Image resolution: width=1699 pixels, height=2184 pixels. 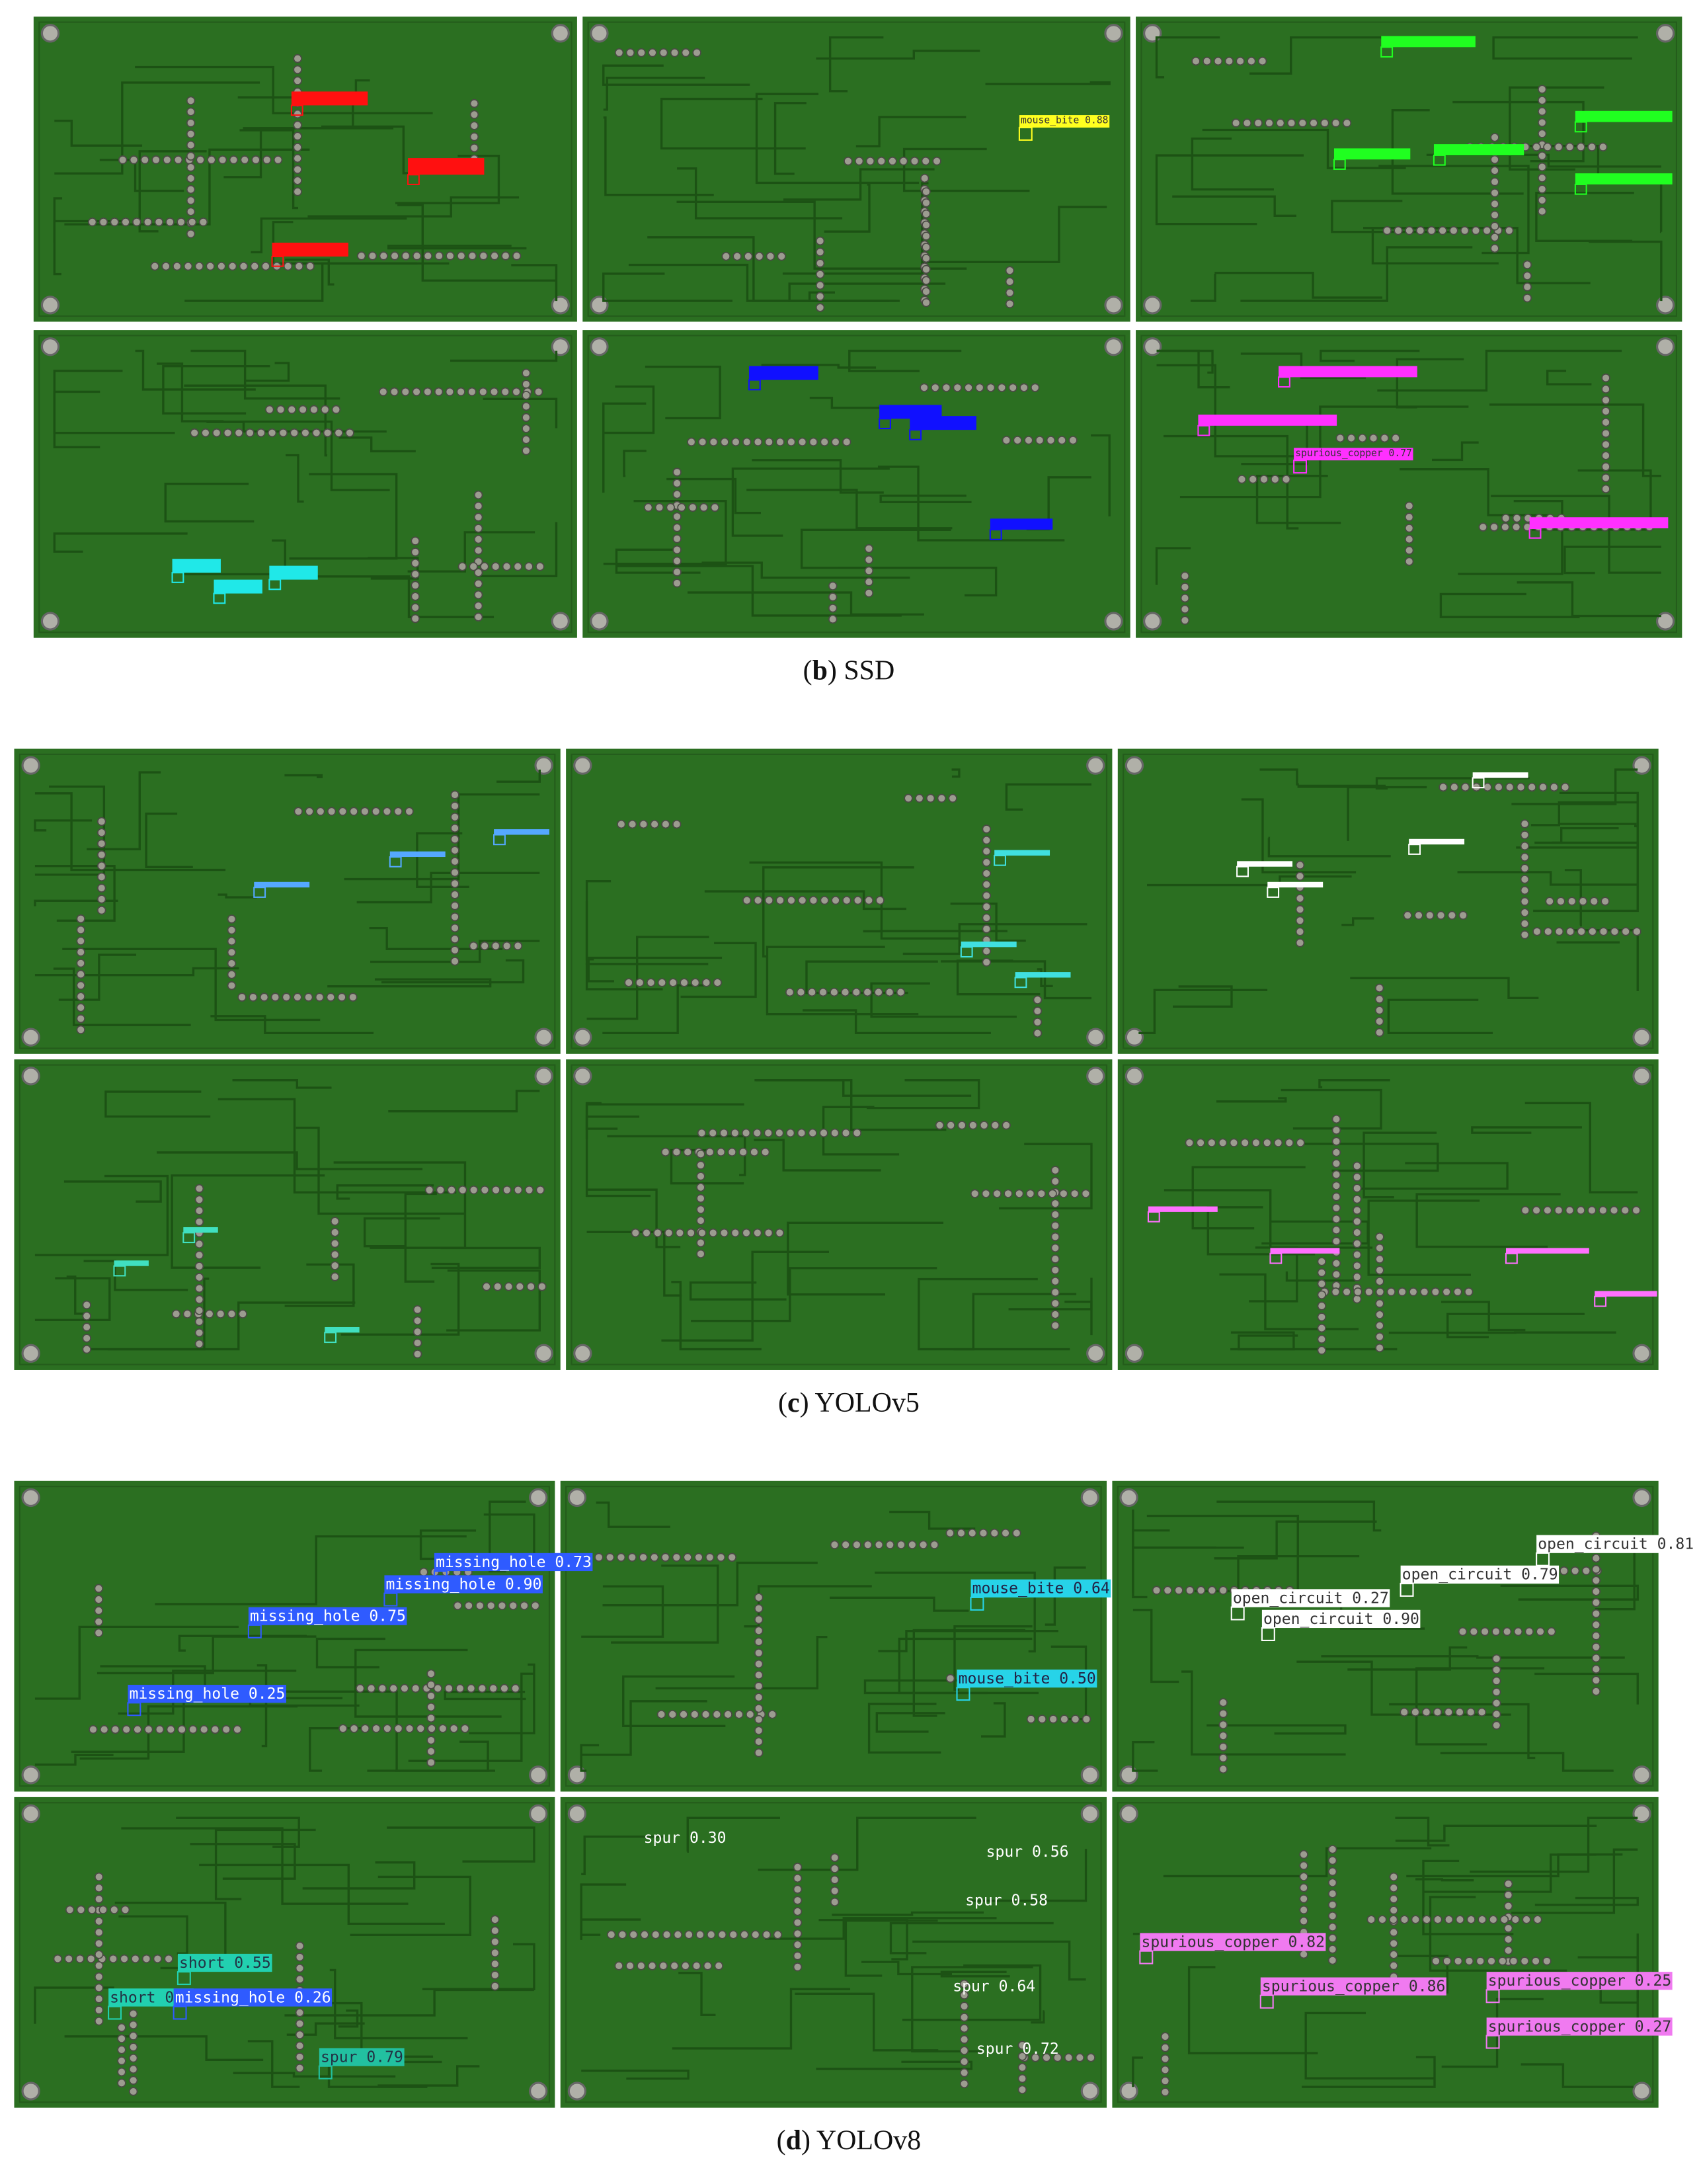 What do you see at coordinates (253, 1997) in the screenshot?
I see `detection-label: missing_hole 0.26` at bounding box center [253, 1997].